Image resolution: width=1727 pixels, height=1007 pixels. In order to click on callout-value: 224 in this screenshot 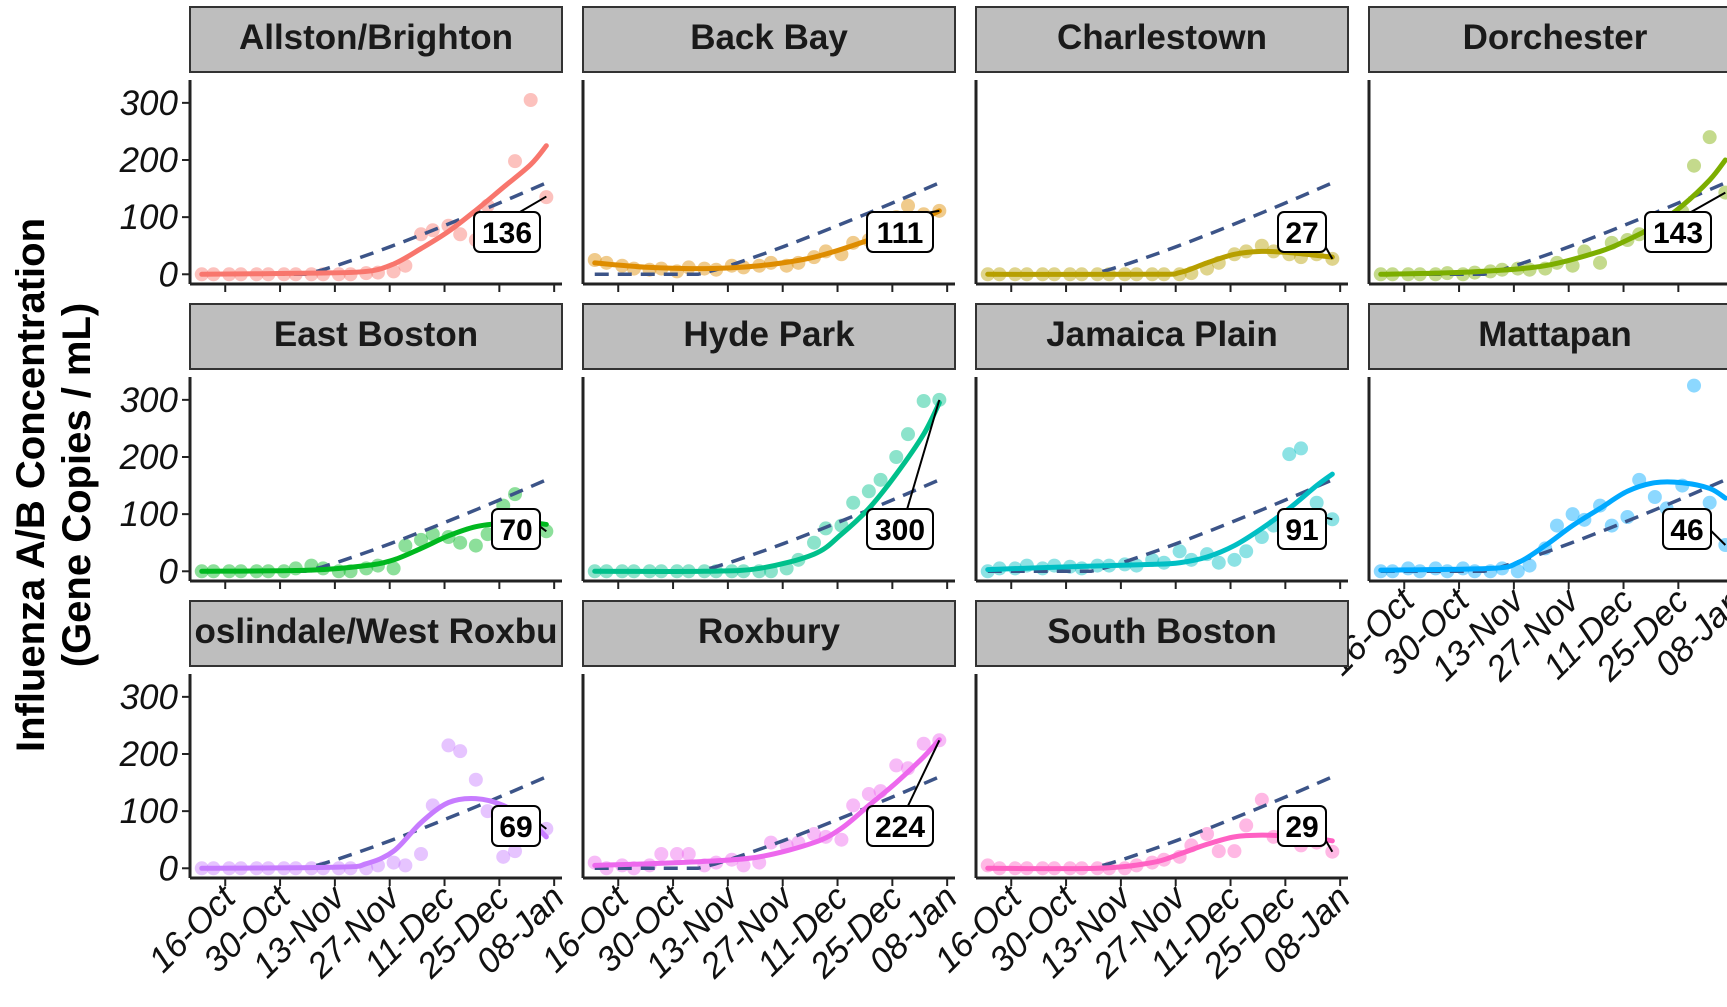, I will do `click(900, 827)`.